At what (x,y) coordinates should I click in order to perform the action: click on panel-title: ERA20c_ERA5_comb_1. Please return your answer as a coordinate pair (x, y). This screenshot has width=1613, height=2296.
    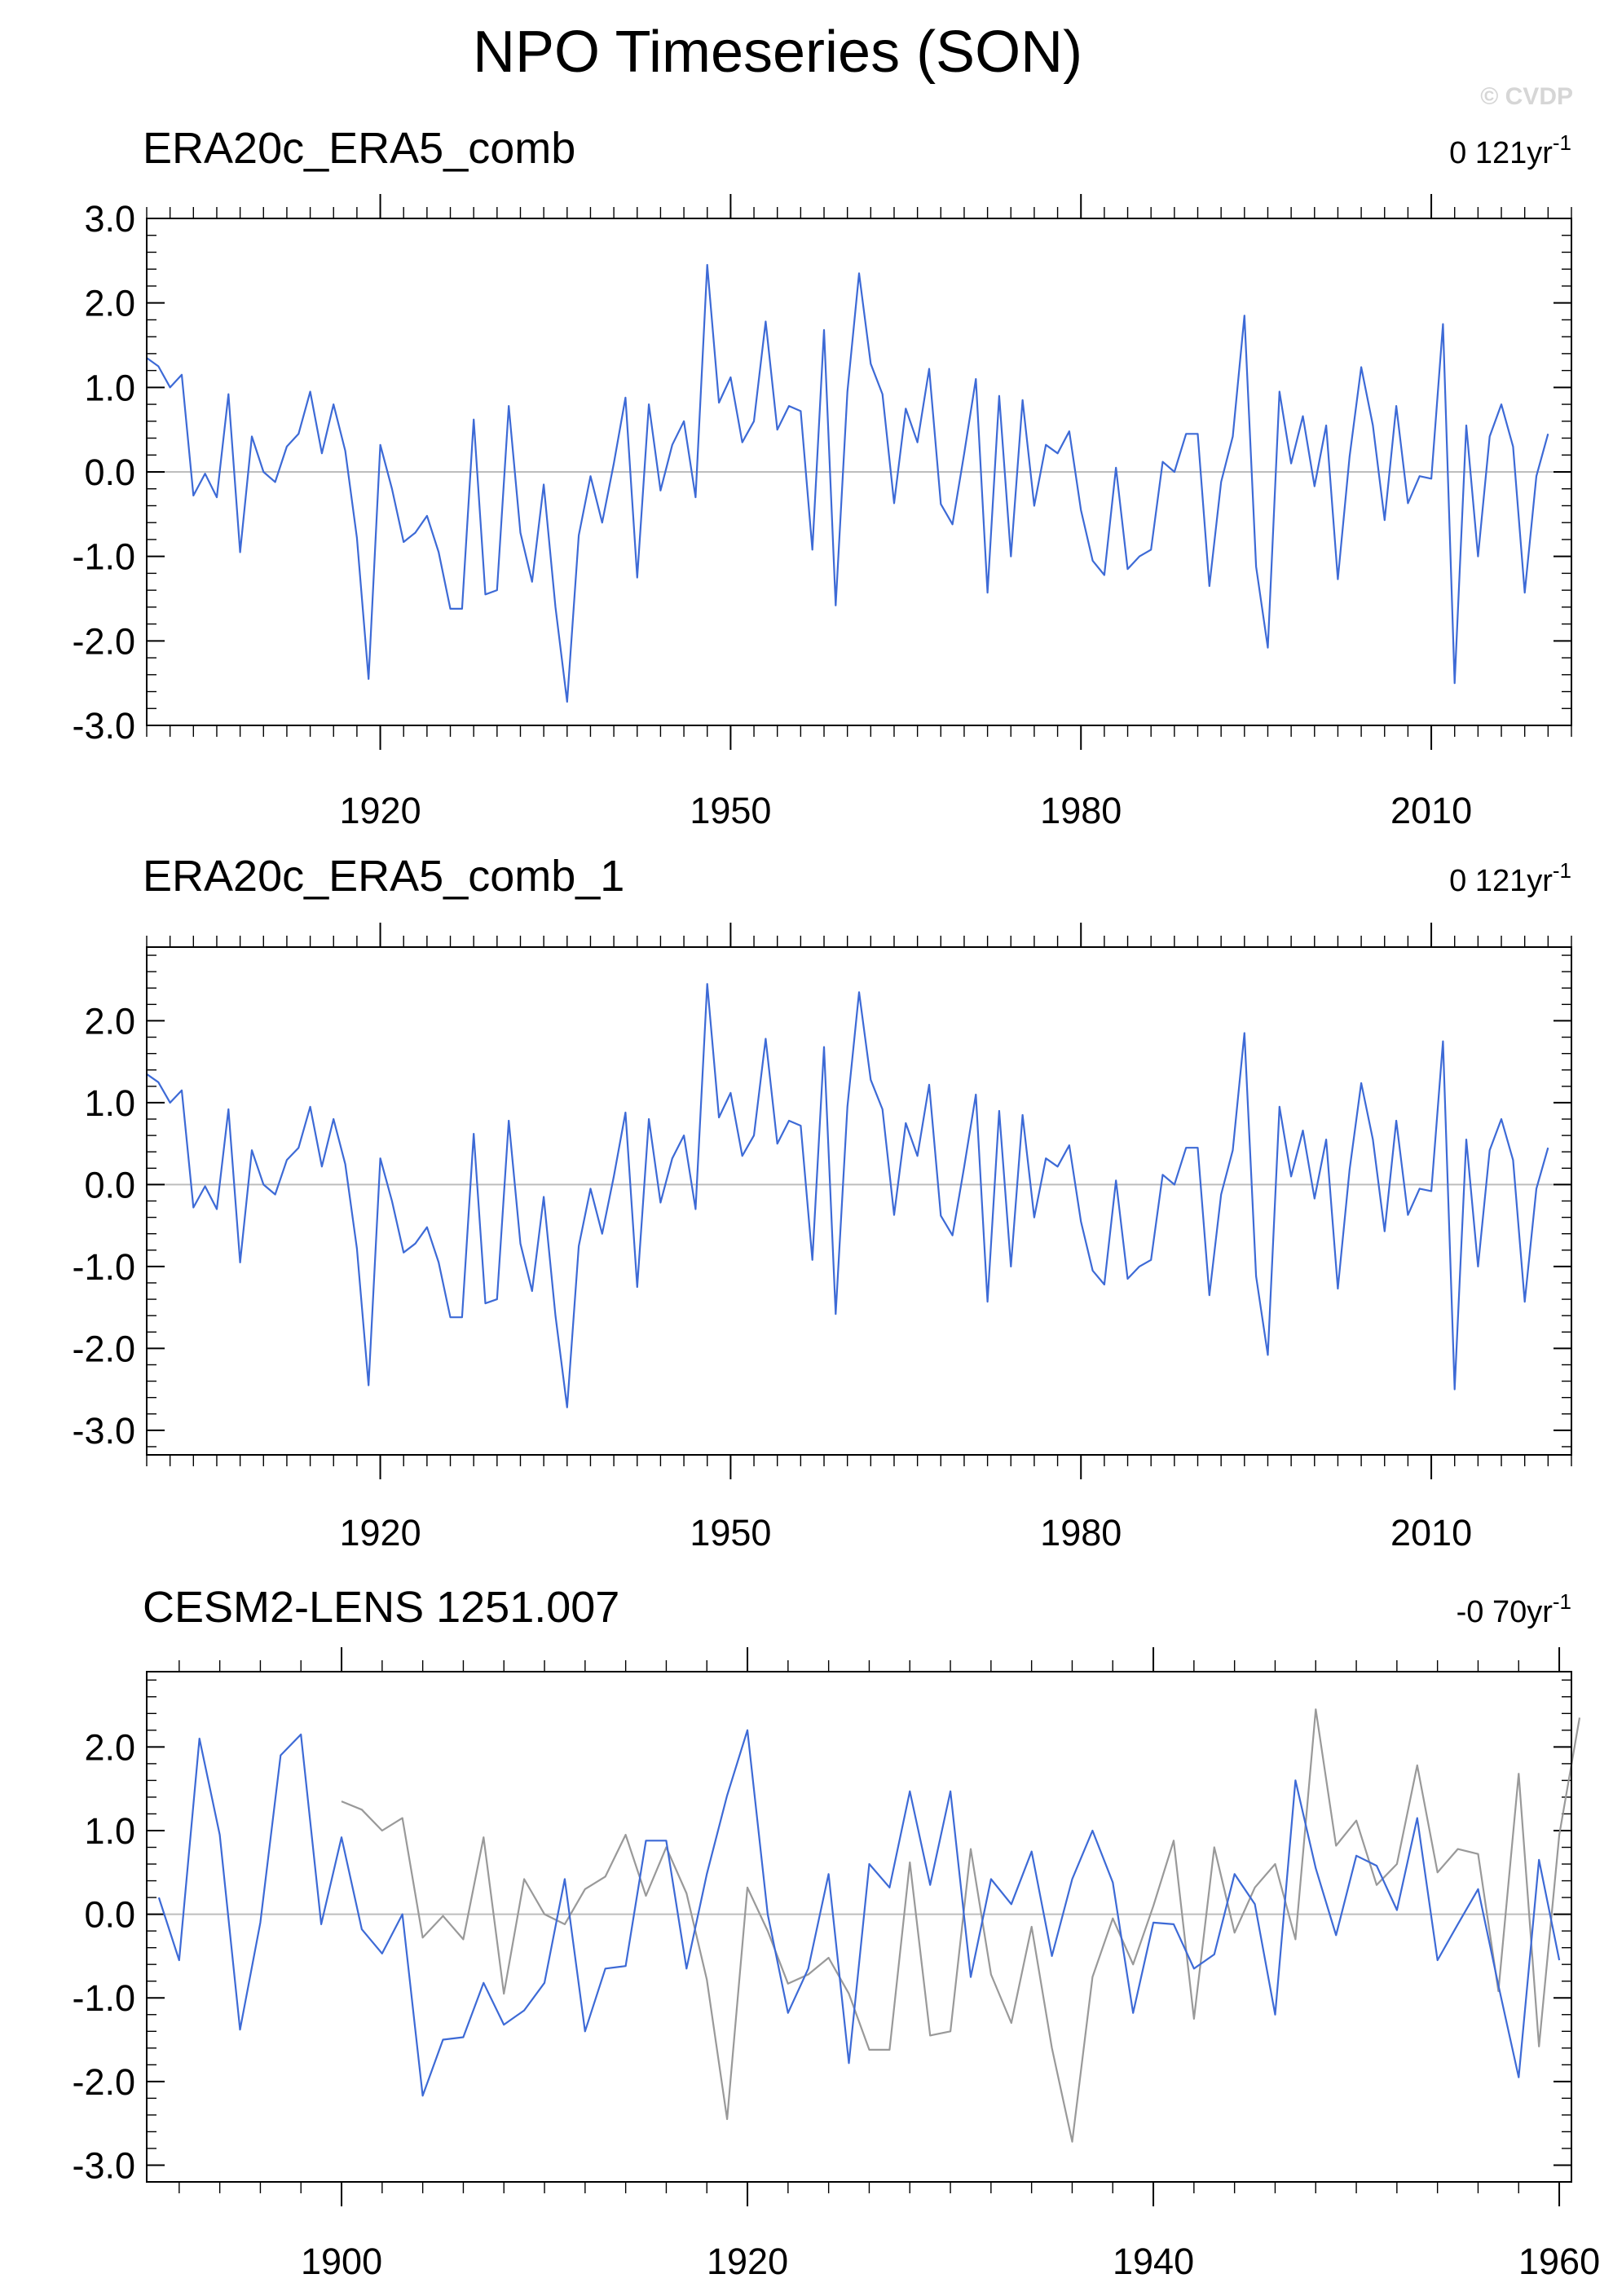
    Looking at the image, I should click on (383, 876).